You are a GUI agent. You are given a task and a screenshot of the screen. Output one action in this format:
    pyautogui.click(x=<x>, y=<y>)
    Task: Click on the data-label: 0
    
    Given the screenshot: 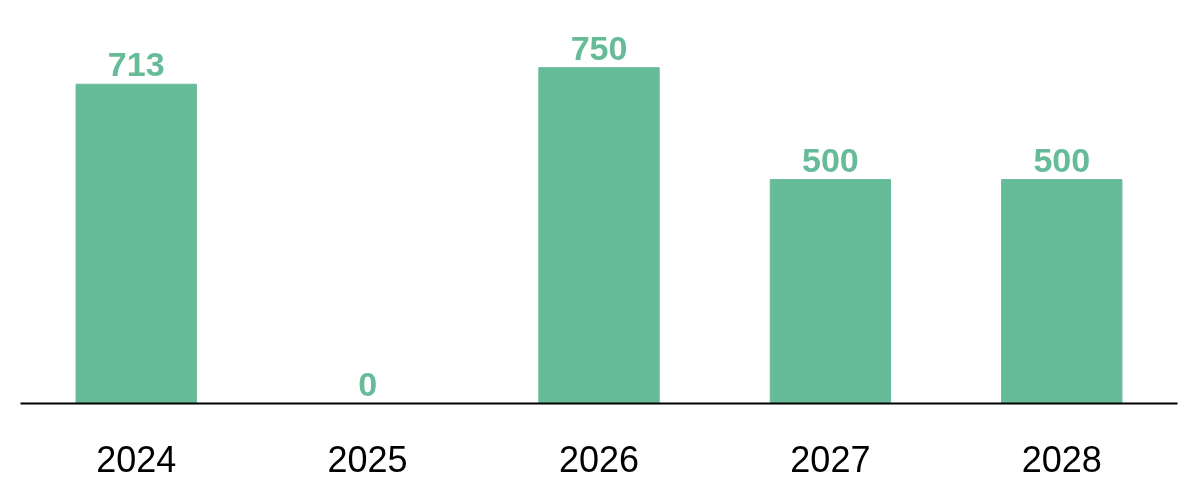 What is the action you would take?
    pyautogui.click(x=368, y=383)
    